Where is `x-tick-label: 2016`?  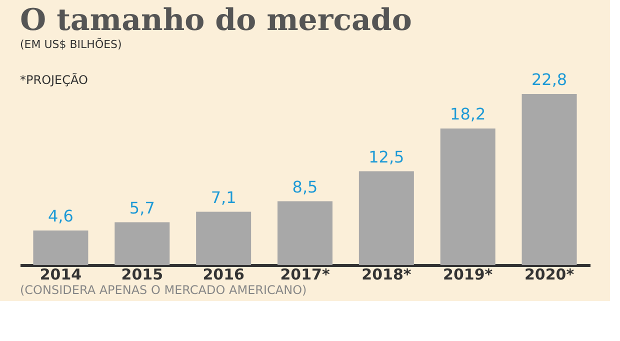 x-tick-label: 2016 is located at coordinates (223, 275).